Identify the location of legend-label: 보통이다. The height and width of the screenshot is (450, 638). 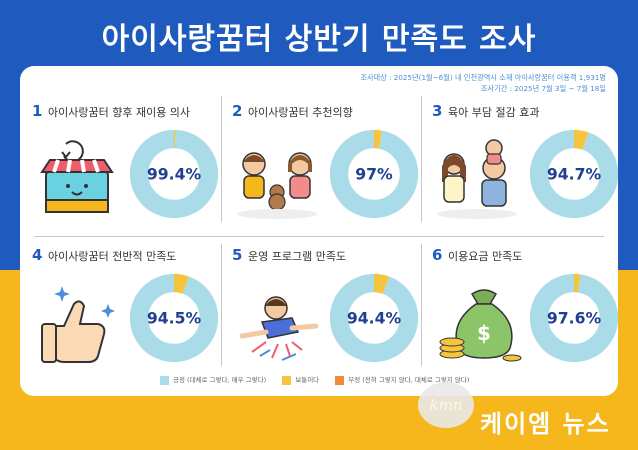
(307, 380).